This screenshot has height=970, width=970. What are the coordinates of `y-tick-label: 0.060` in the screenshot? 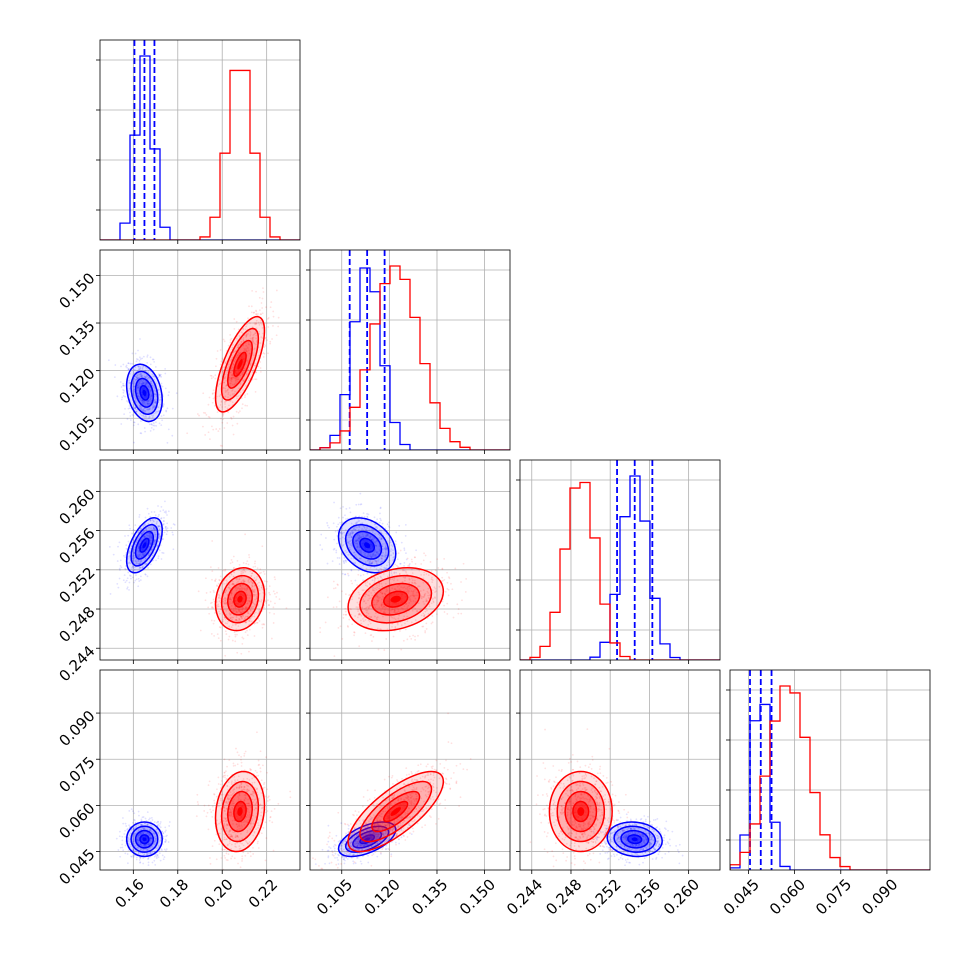 It's located at (76, 820).